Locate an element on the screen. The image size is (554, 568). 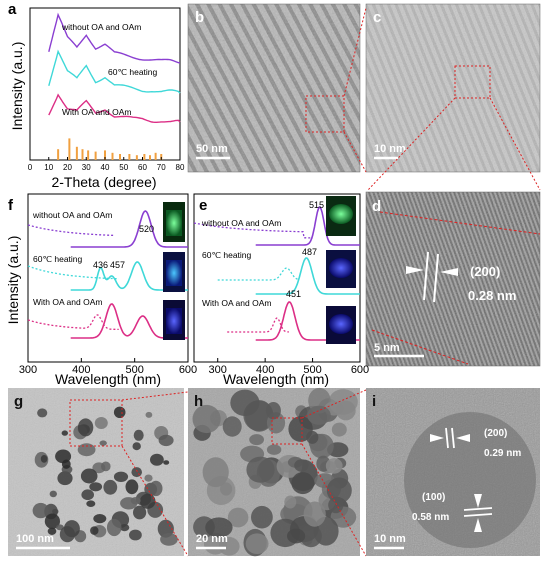
spacing-label-d: 0.28 nm is located at coordinates (492, 295).